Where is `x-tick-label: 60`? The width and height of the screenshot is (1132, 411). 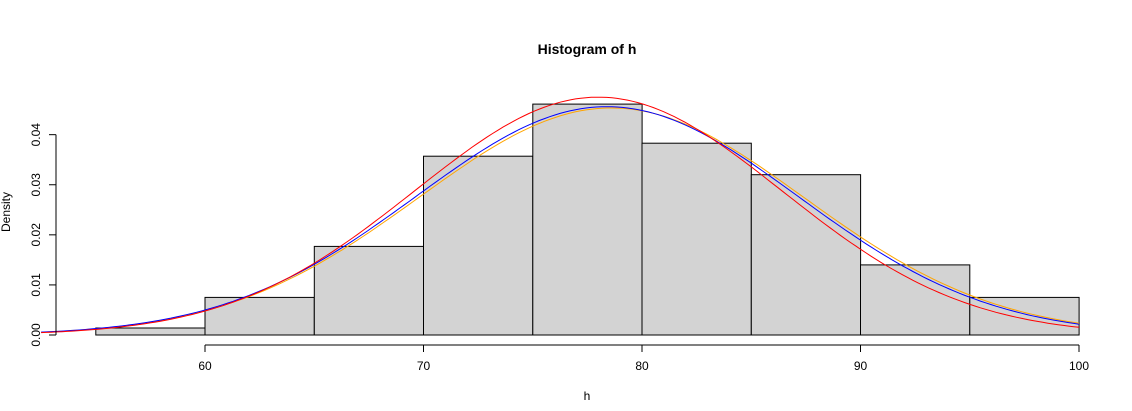
x-tick-label: 60 is located at coordinates (205, 366).